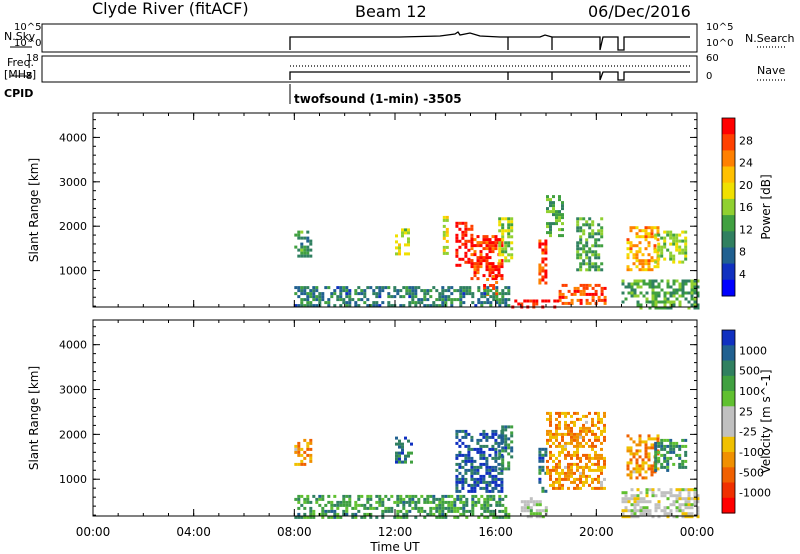 The height and width of the screenshot is (554, 800). What do you see at coordinates (728, 421) in the screenshot?
I see `velocity-colorbar-frame` at bounding box center [728, 421].